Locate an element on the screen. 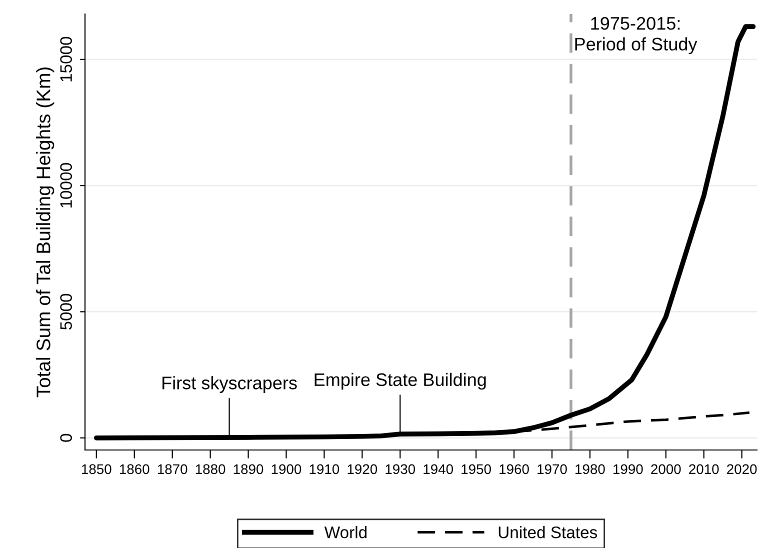 Image resolution: width=766 pixels, height=548 pixels. annotation: First skyscrapers is located at coordinates (229, 384).